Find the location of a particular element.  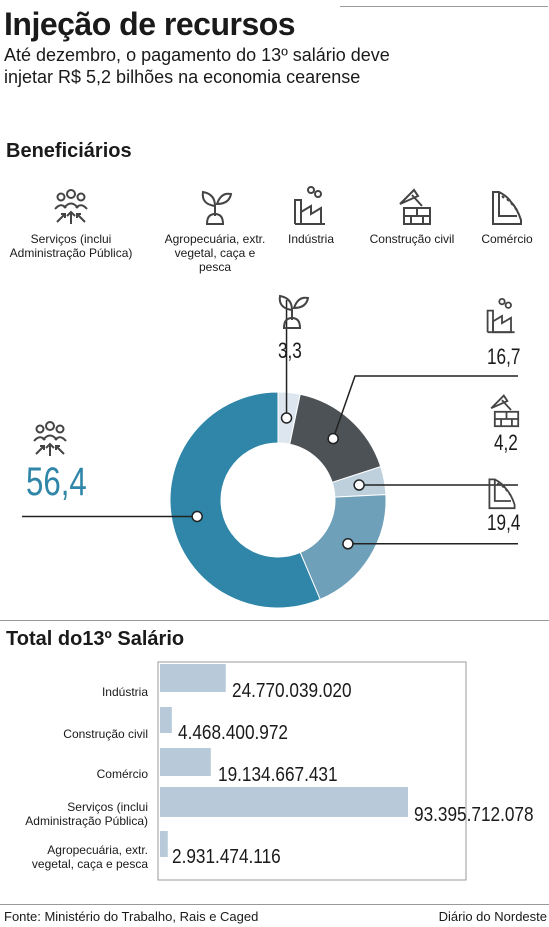

bar-construcao is located at coordinates (166, 720).